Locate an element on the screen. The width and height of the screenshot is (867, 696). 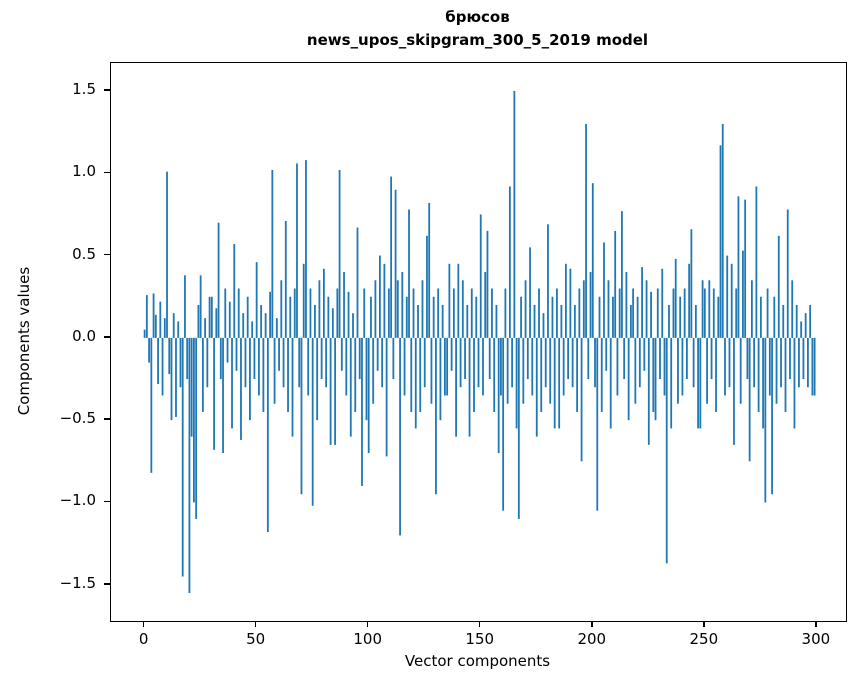
y-tick-label: 0.0 is located at coordinates (84, 335).